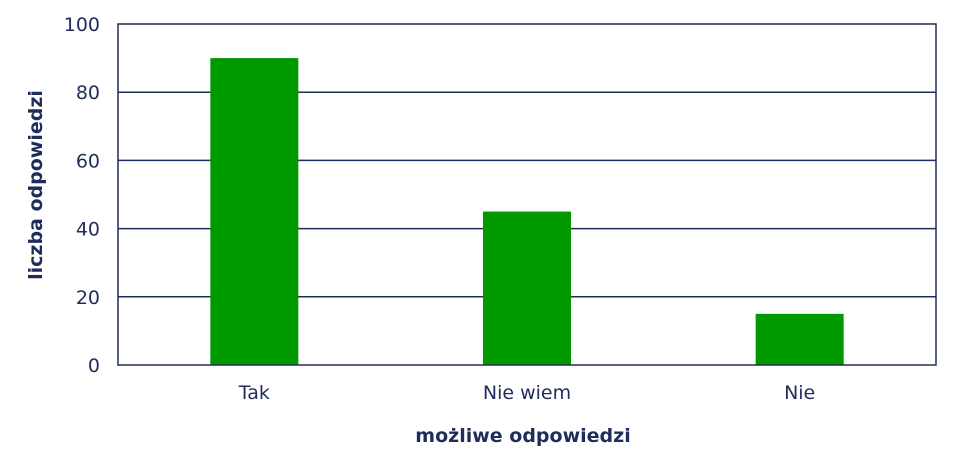  What do you see at coordinates (88, 93) in the screenshot?
I see `y-tick-label: 80` at bounding box center [88, 93].